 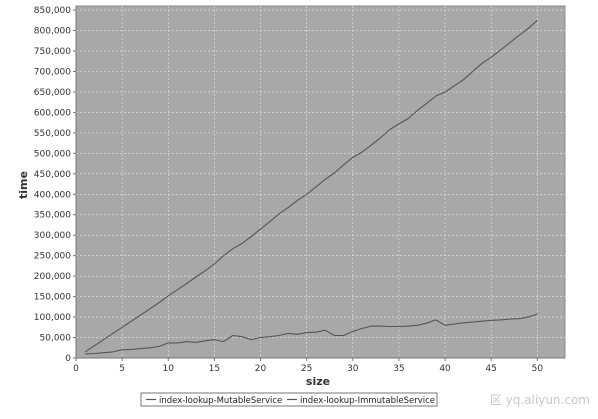 What do you see at coordinates (52, 52) in the screenshot?
I see `y-tick-label: 750,000` at bounding box center [52, 52].